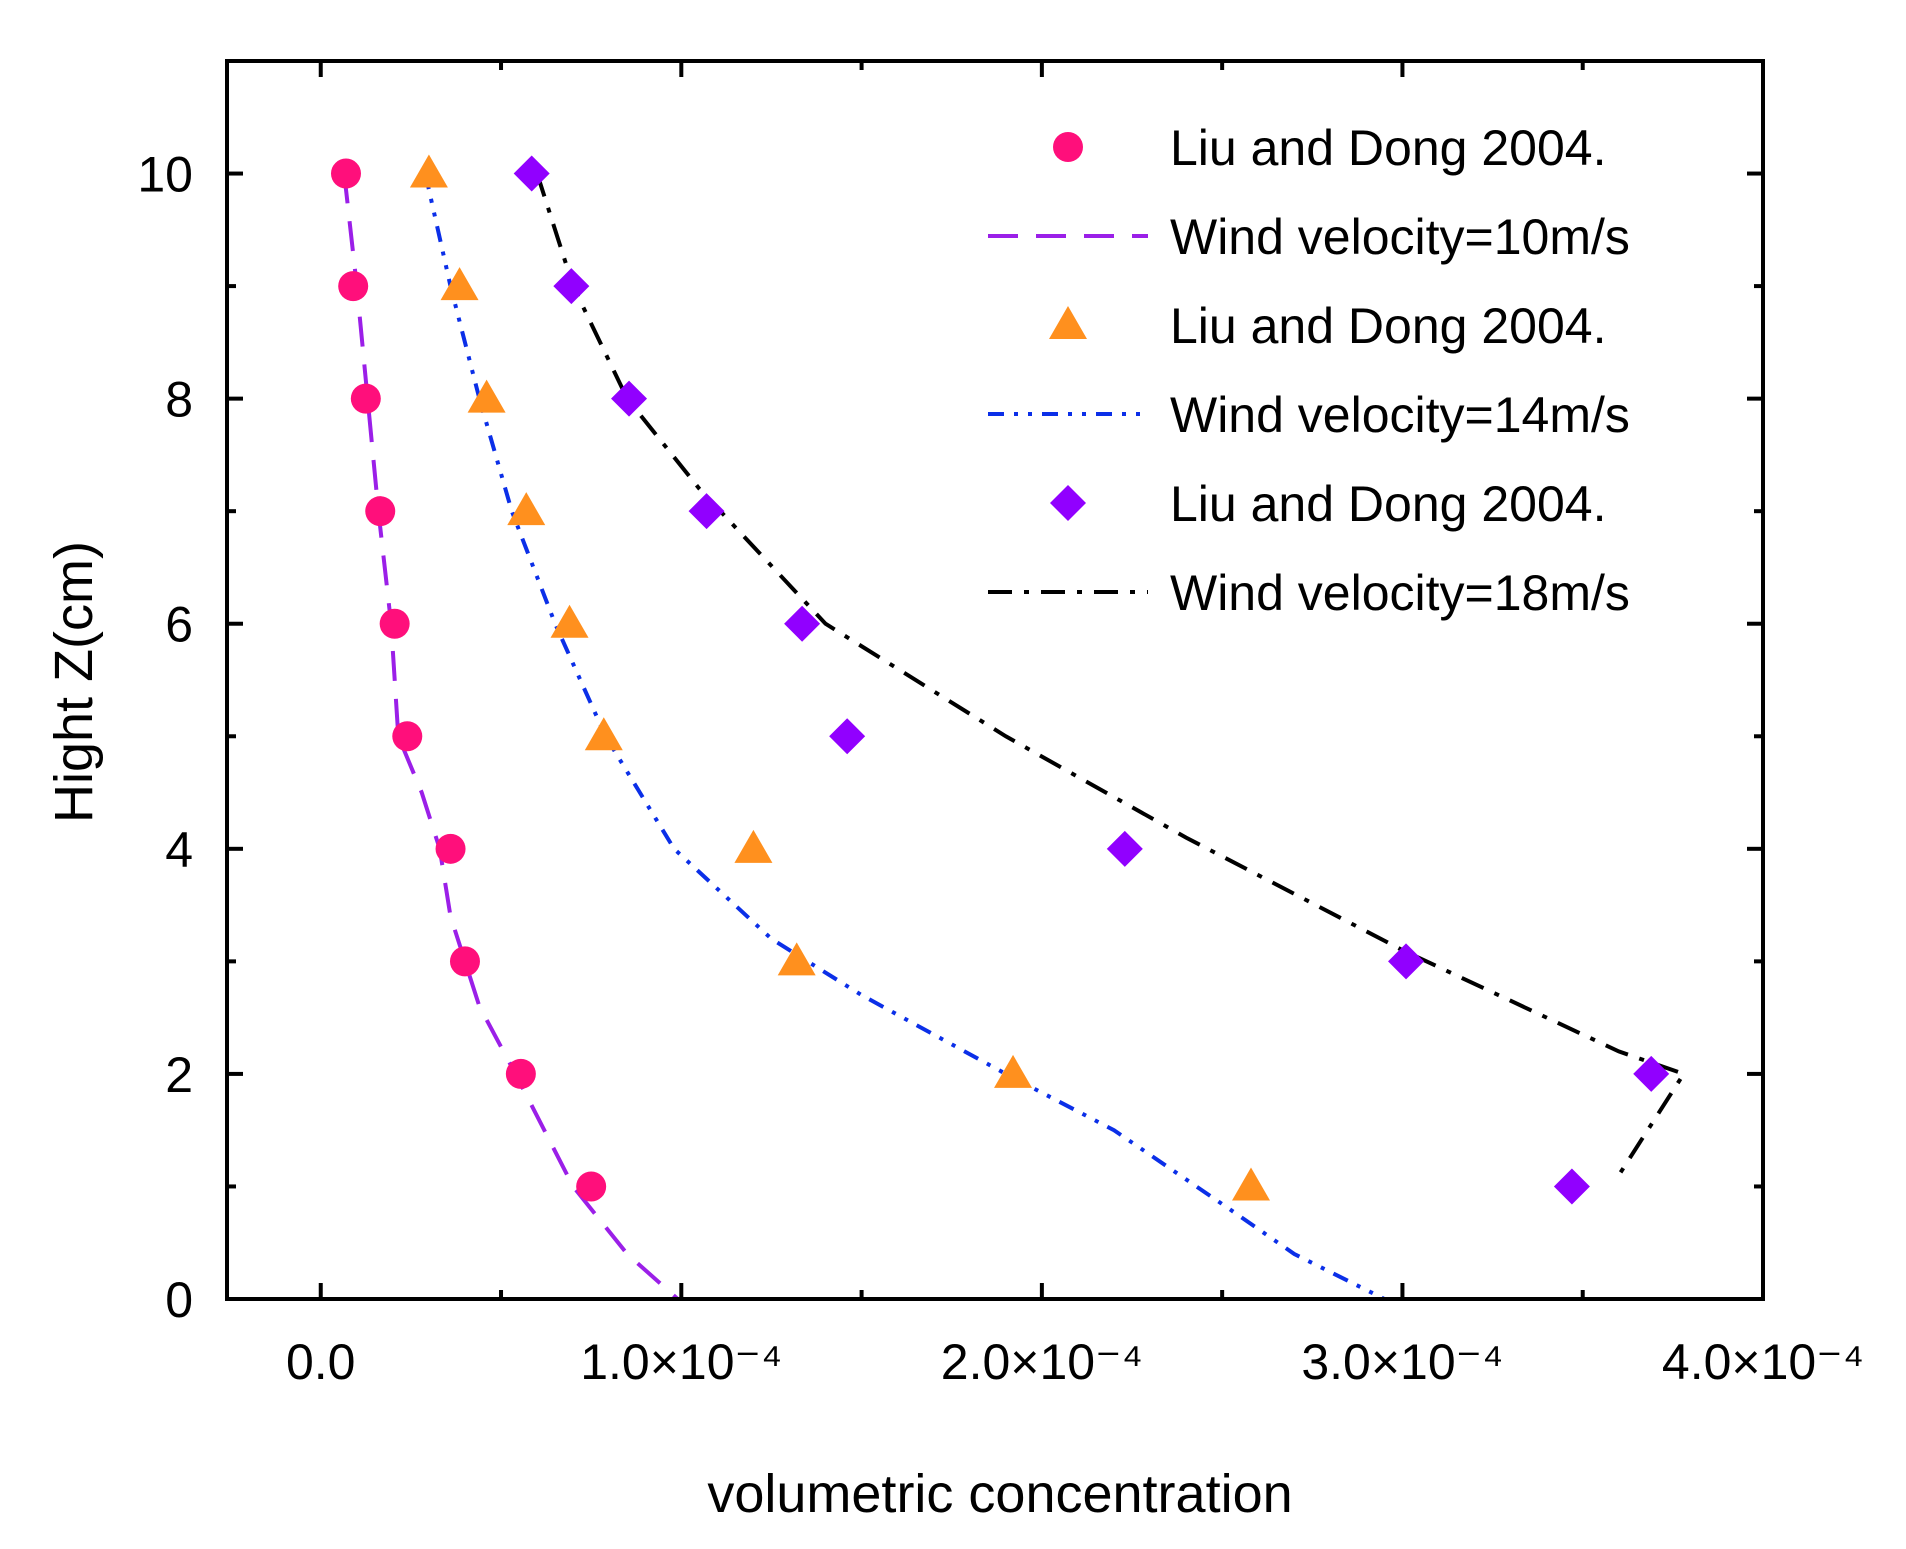 The image size is (1906, 1549). I want to click on x-tick-label: 1.0×10⁻⁴, so click(681, 1362).